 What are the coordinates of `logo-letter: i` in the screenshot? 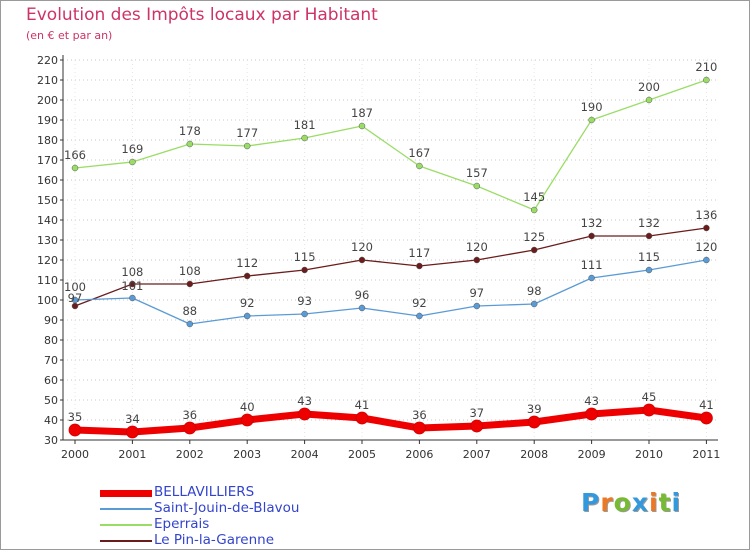 It's located at (676, 502).